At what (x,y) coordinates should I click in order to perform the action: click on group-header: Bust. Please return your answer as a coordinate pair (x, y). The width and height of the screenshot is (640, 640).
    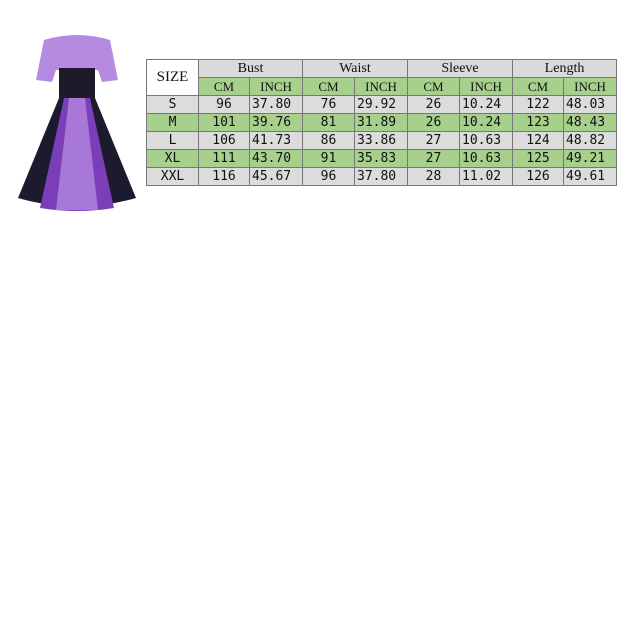
    Looking at the image, I should click on (250, 68).